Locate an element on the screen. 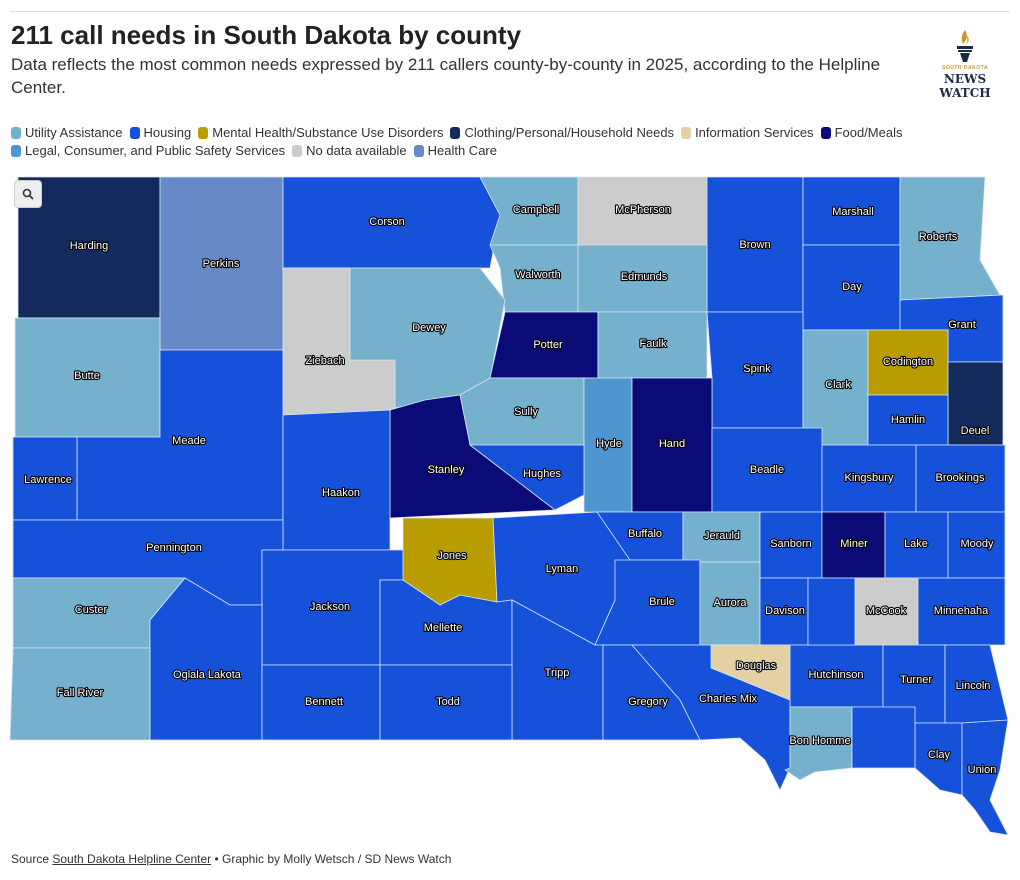  source-link: South Dakota Helpline Center is located at coordinates (132, 859).